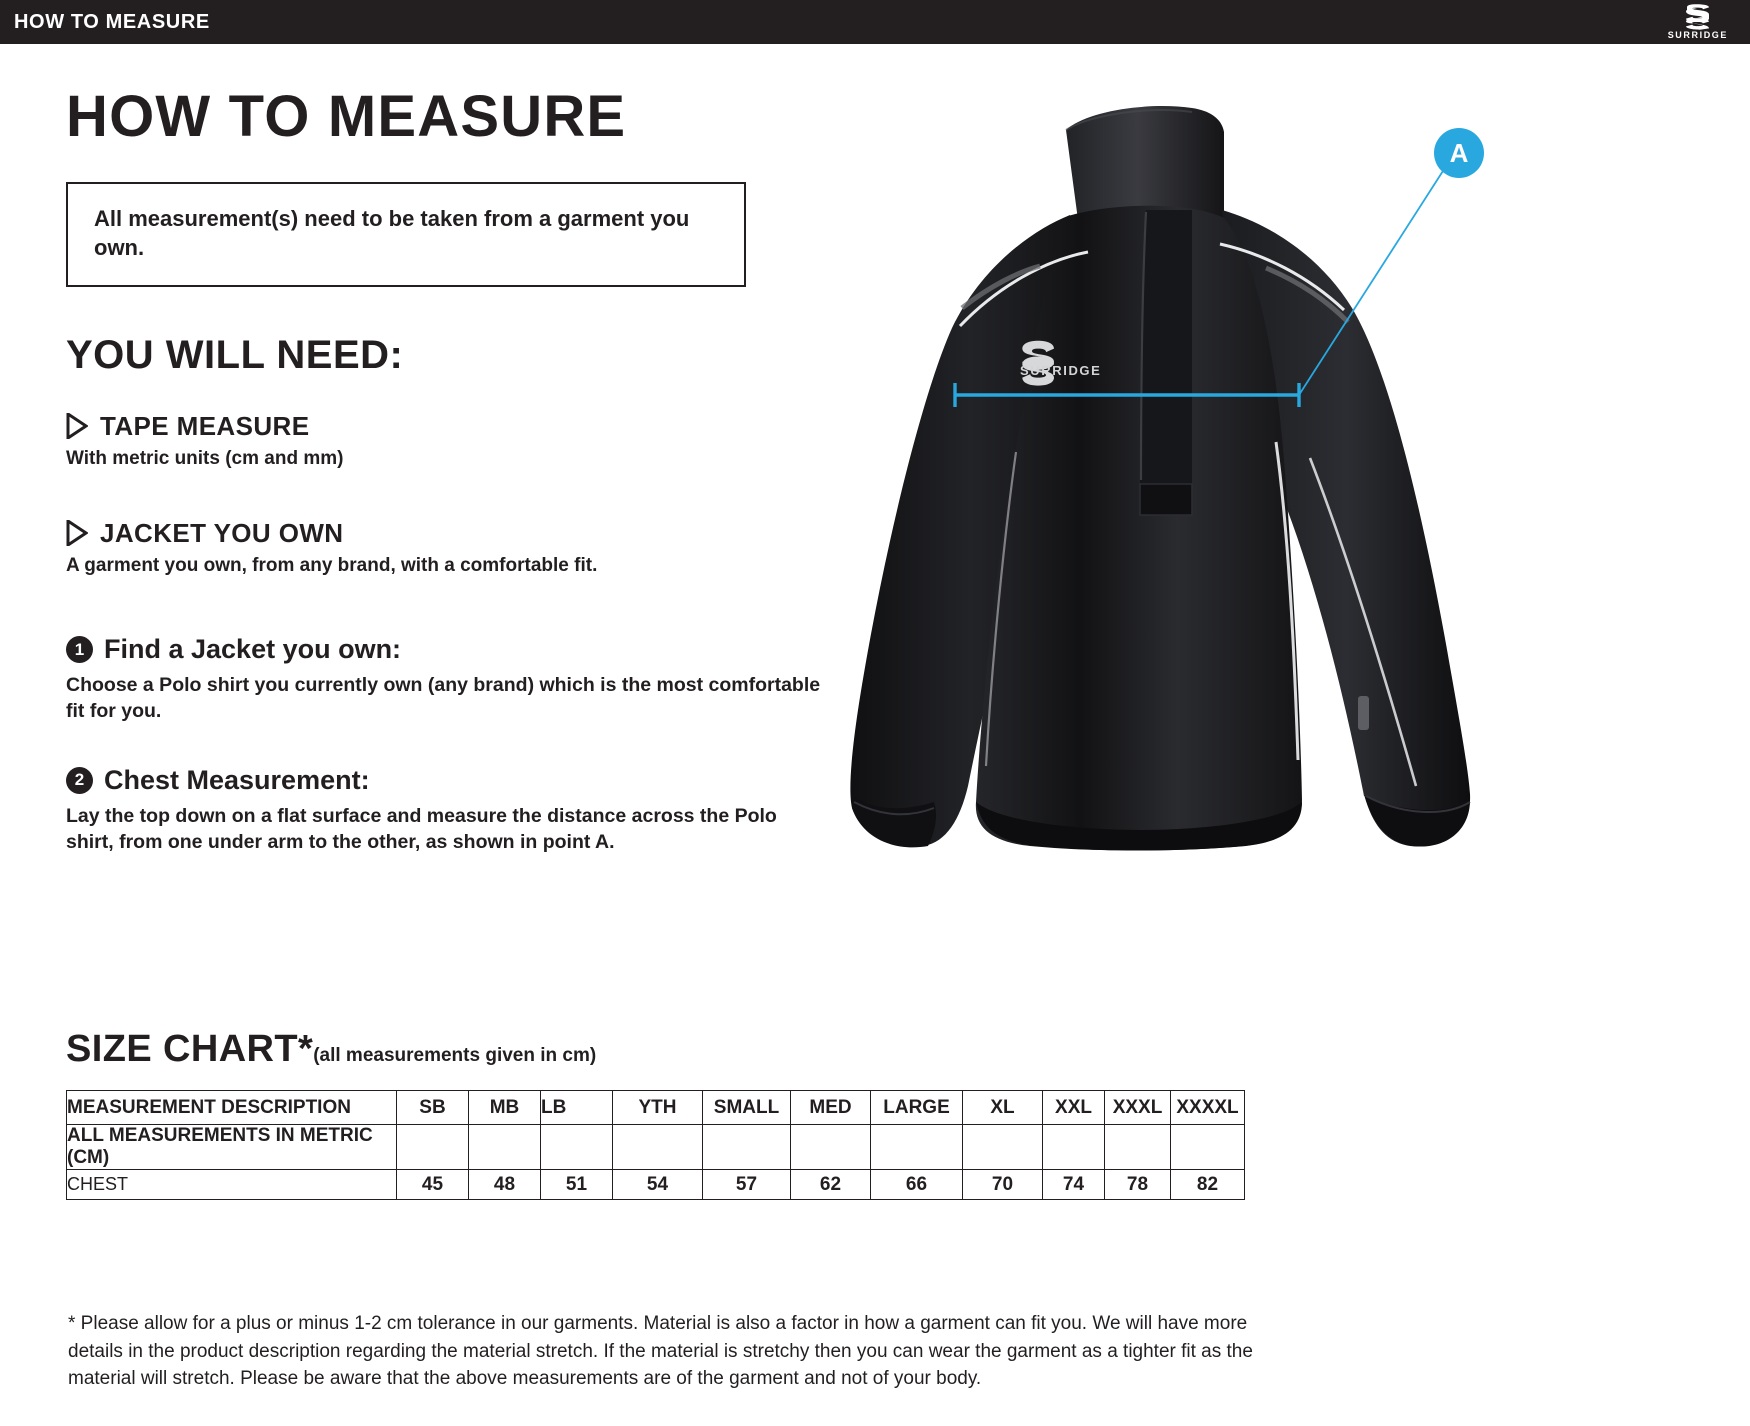 The image size is (1750, 1426). What do you see at coordinates (1002, 1184) in the screenshot?
I see `cell-value: 70` at bounding box center [1002, 1184].